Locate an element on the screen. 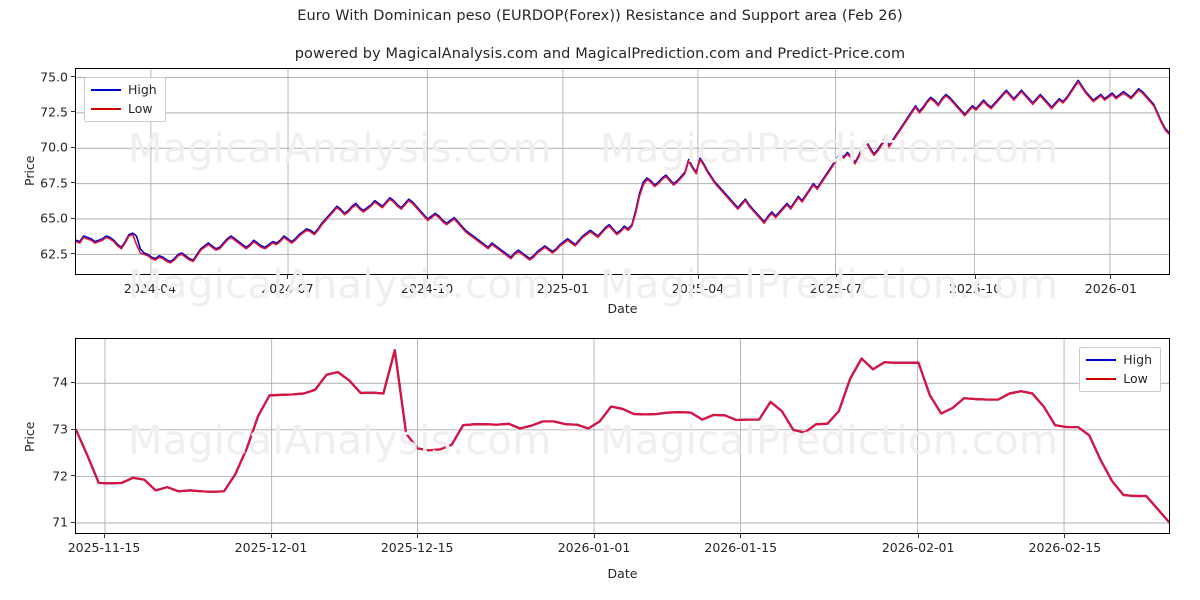 The image size is (1200, 600). y-tick-label: 73 is located at coordinates (60, 429).